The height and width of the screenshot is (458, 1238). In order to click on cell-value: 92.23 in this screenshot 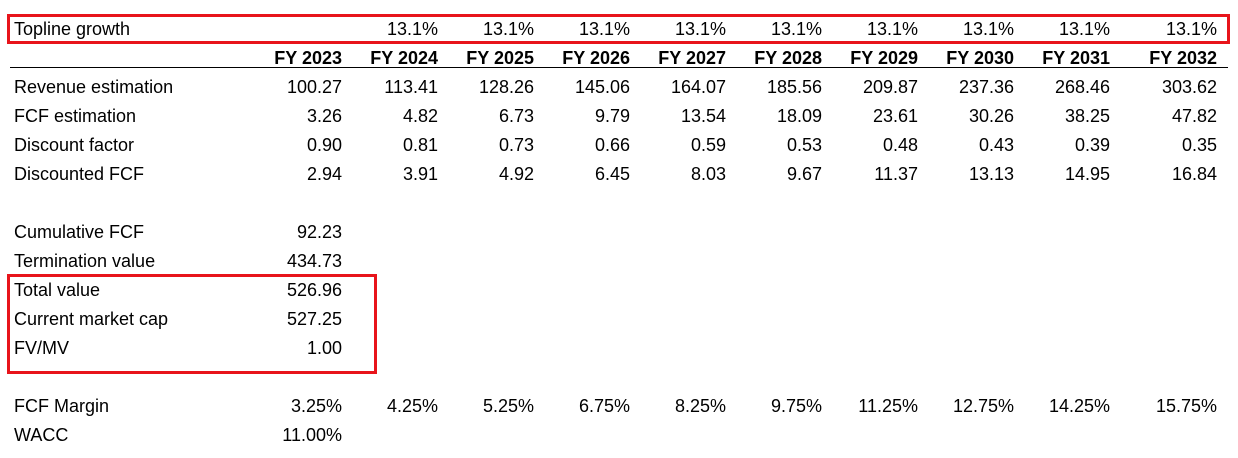, I will do `click(319, 232)`.